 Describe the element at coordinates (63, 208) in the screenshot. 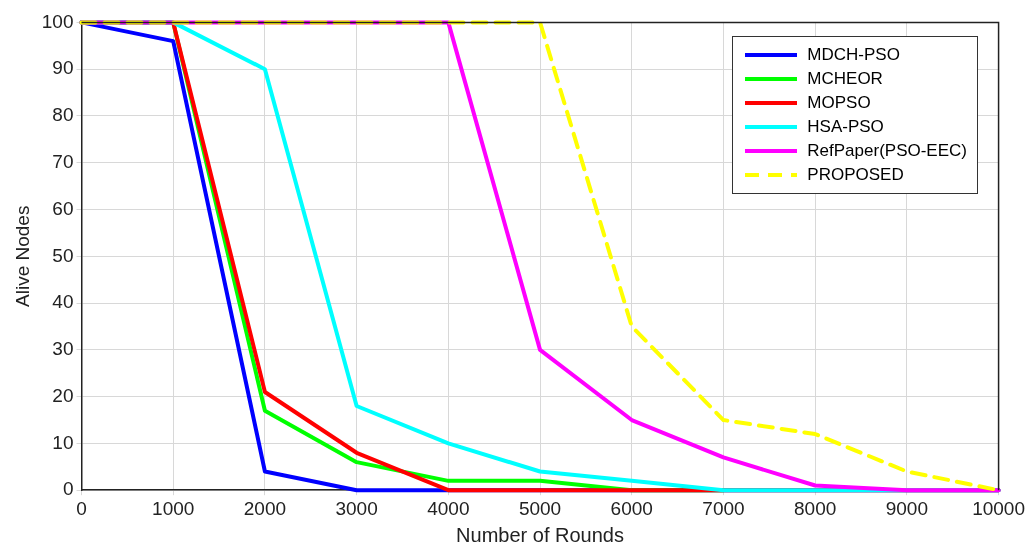

I see `y-tick-label: 60` at that location.